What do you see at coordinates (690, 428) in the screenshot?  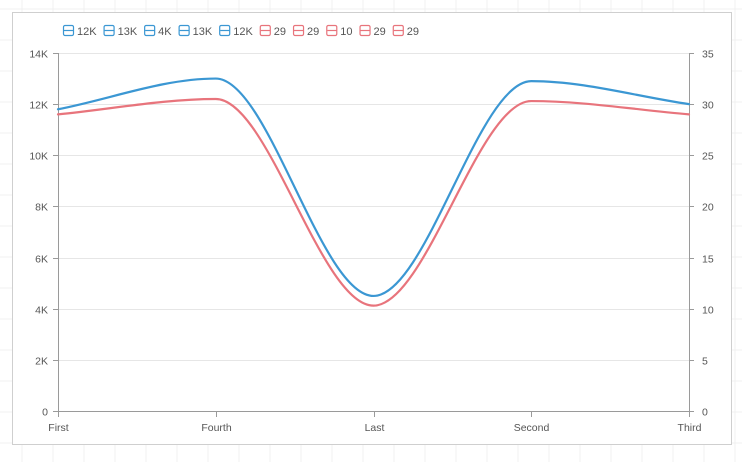 I see `x-tick-label: Third` at bounding box center [690, 428].